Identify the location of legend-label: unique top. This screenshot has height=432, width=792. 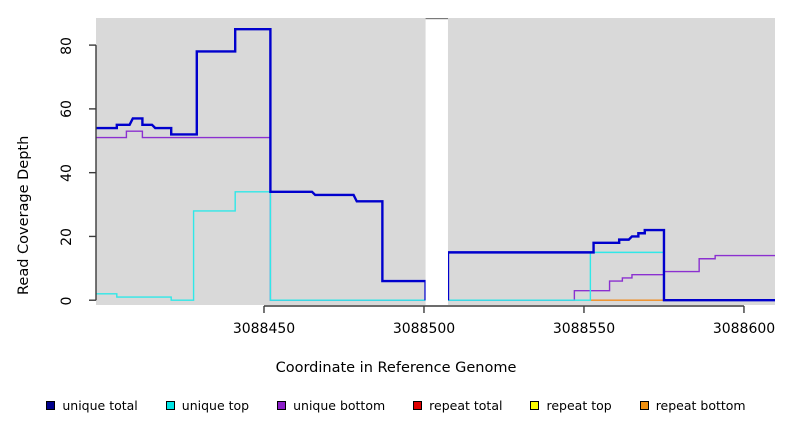
(215, 405).